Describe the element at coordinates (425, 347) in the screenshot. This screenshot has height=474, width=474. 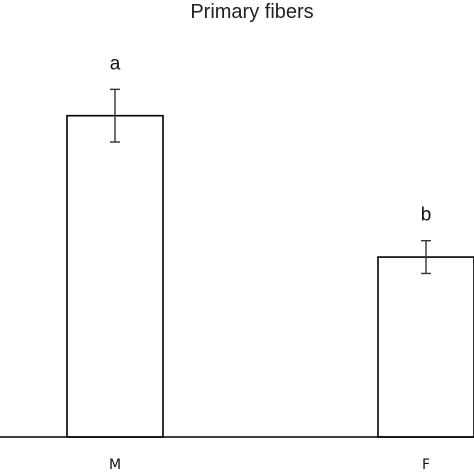
I see `bar-F` at that location.